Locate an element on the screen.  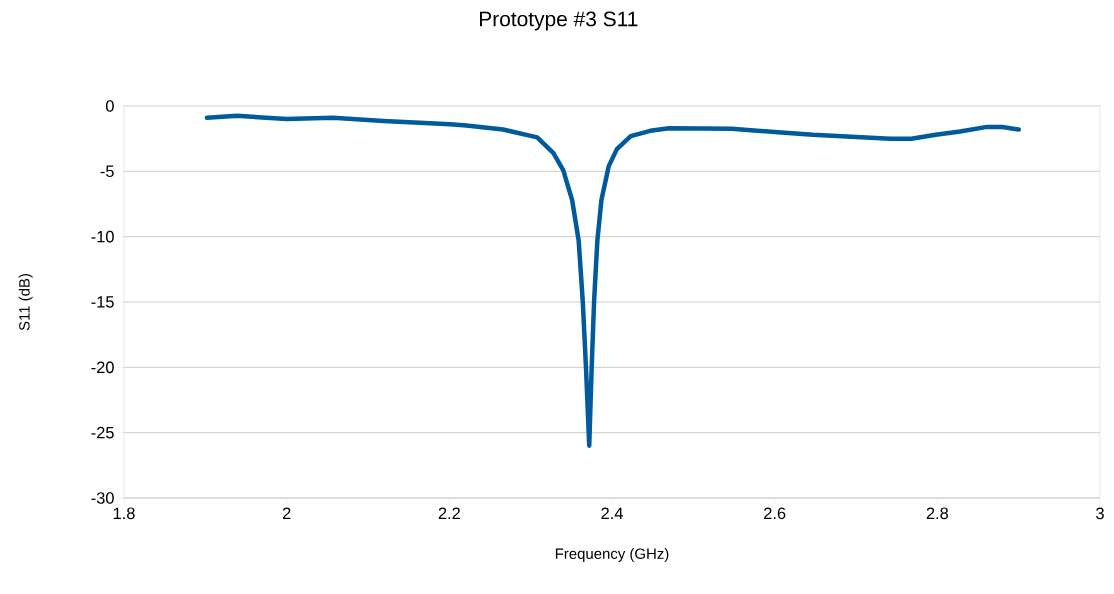
y-tick-label: -15 is located at coordinates (102, 302).